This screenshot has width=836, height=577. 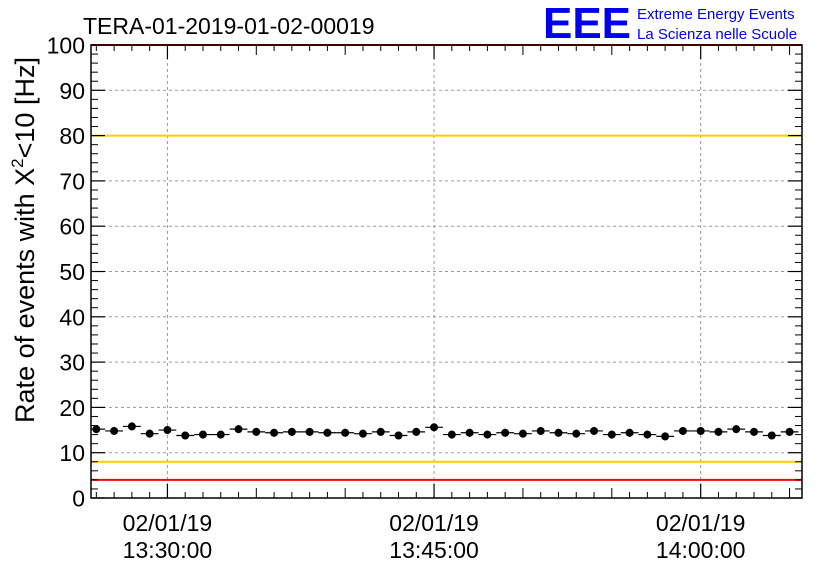 What do you see at coordinates (716, 14) in the screenshot?
I see `eee-logo-line1: Extreme Energy Events` at bounding box center [716, 14].